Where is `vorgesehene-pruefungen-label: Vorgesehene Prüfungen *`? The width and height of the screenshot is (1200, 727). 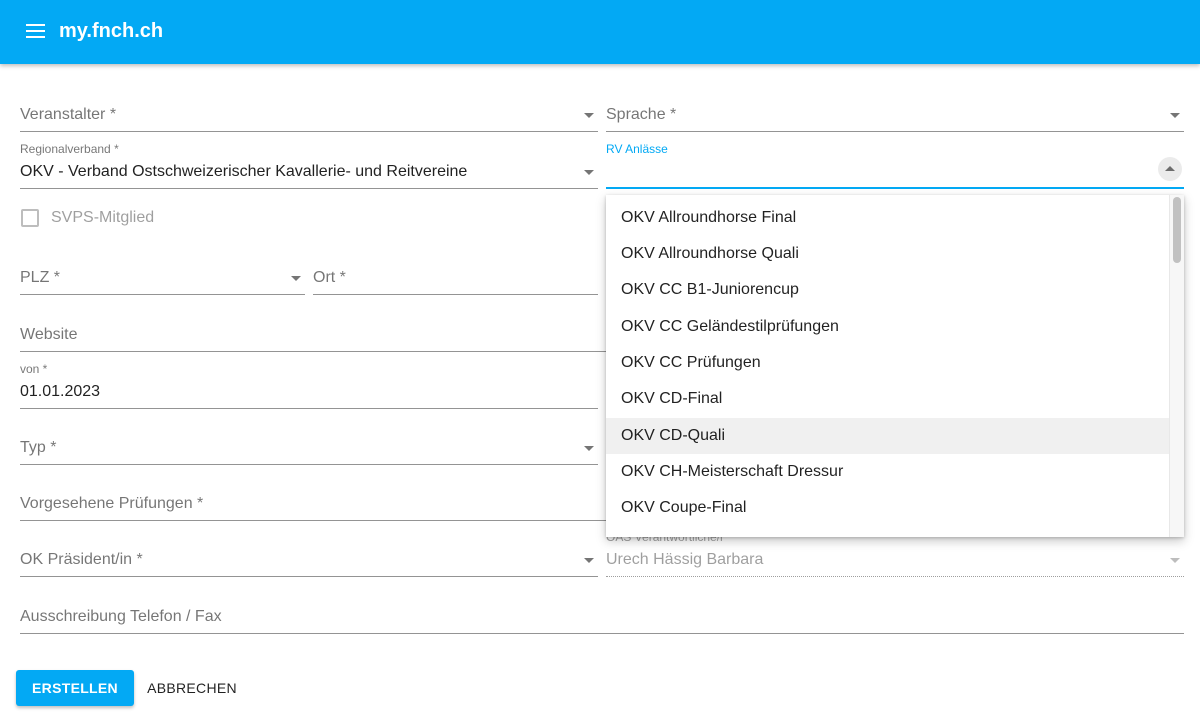 vorgesehene-pruefungen-label: Vorgesehene Prüfungen * is located at coordinates (112, 503).